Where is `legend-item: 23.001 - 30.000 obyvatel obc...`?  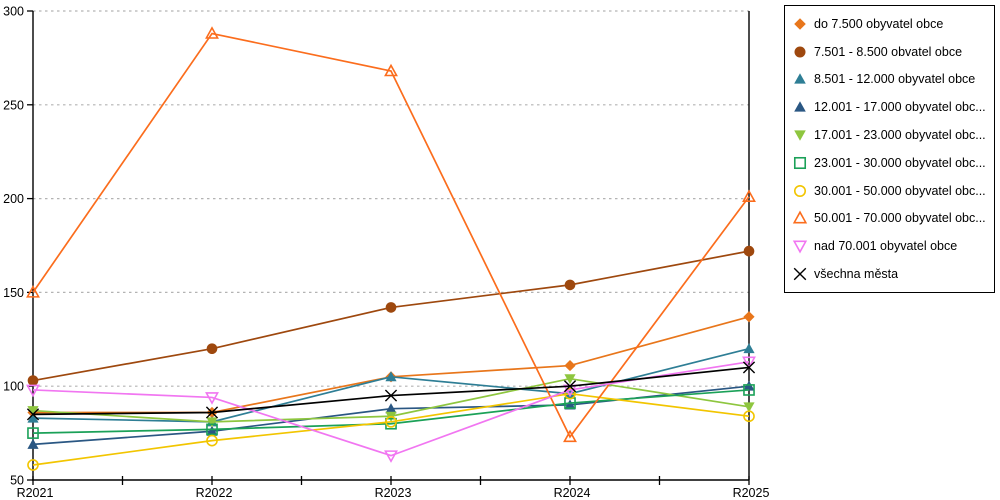
legend-item: 23.001 - 30.000 obyvatel obc... is located at coordinates (893, 162).